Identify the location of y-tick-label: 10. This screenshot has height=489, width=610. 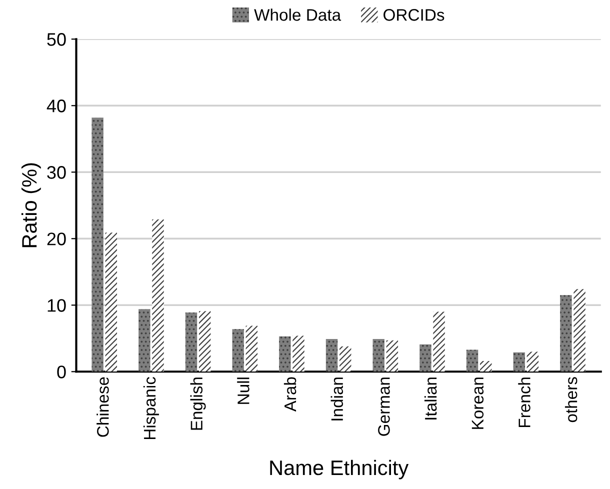
(57, 305).